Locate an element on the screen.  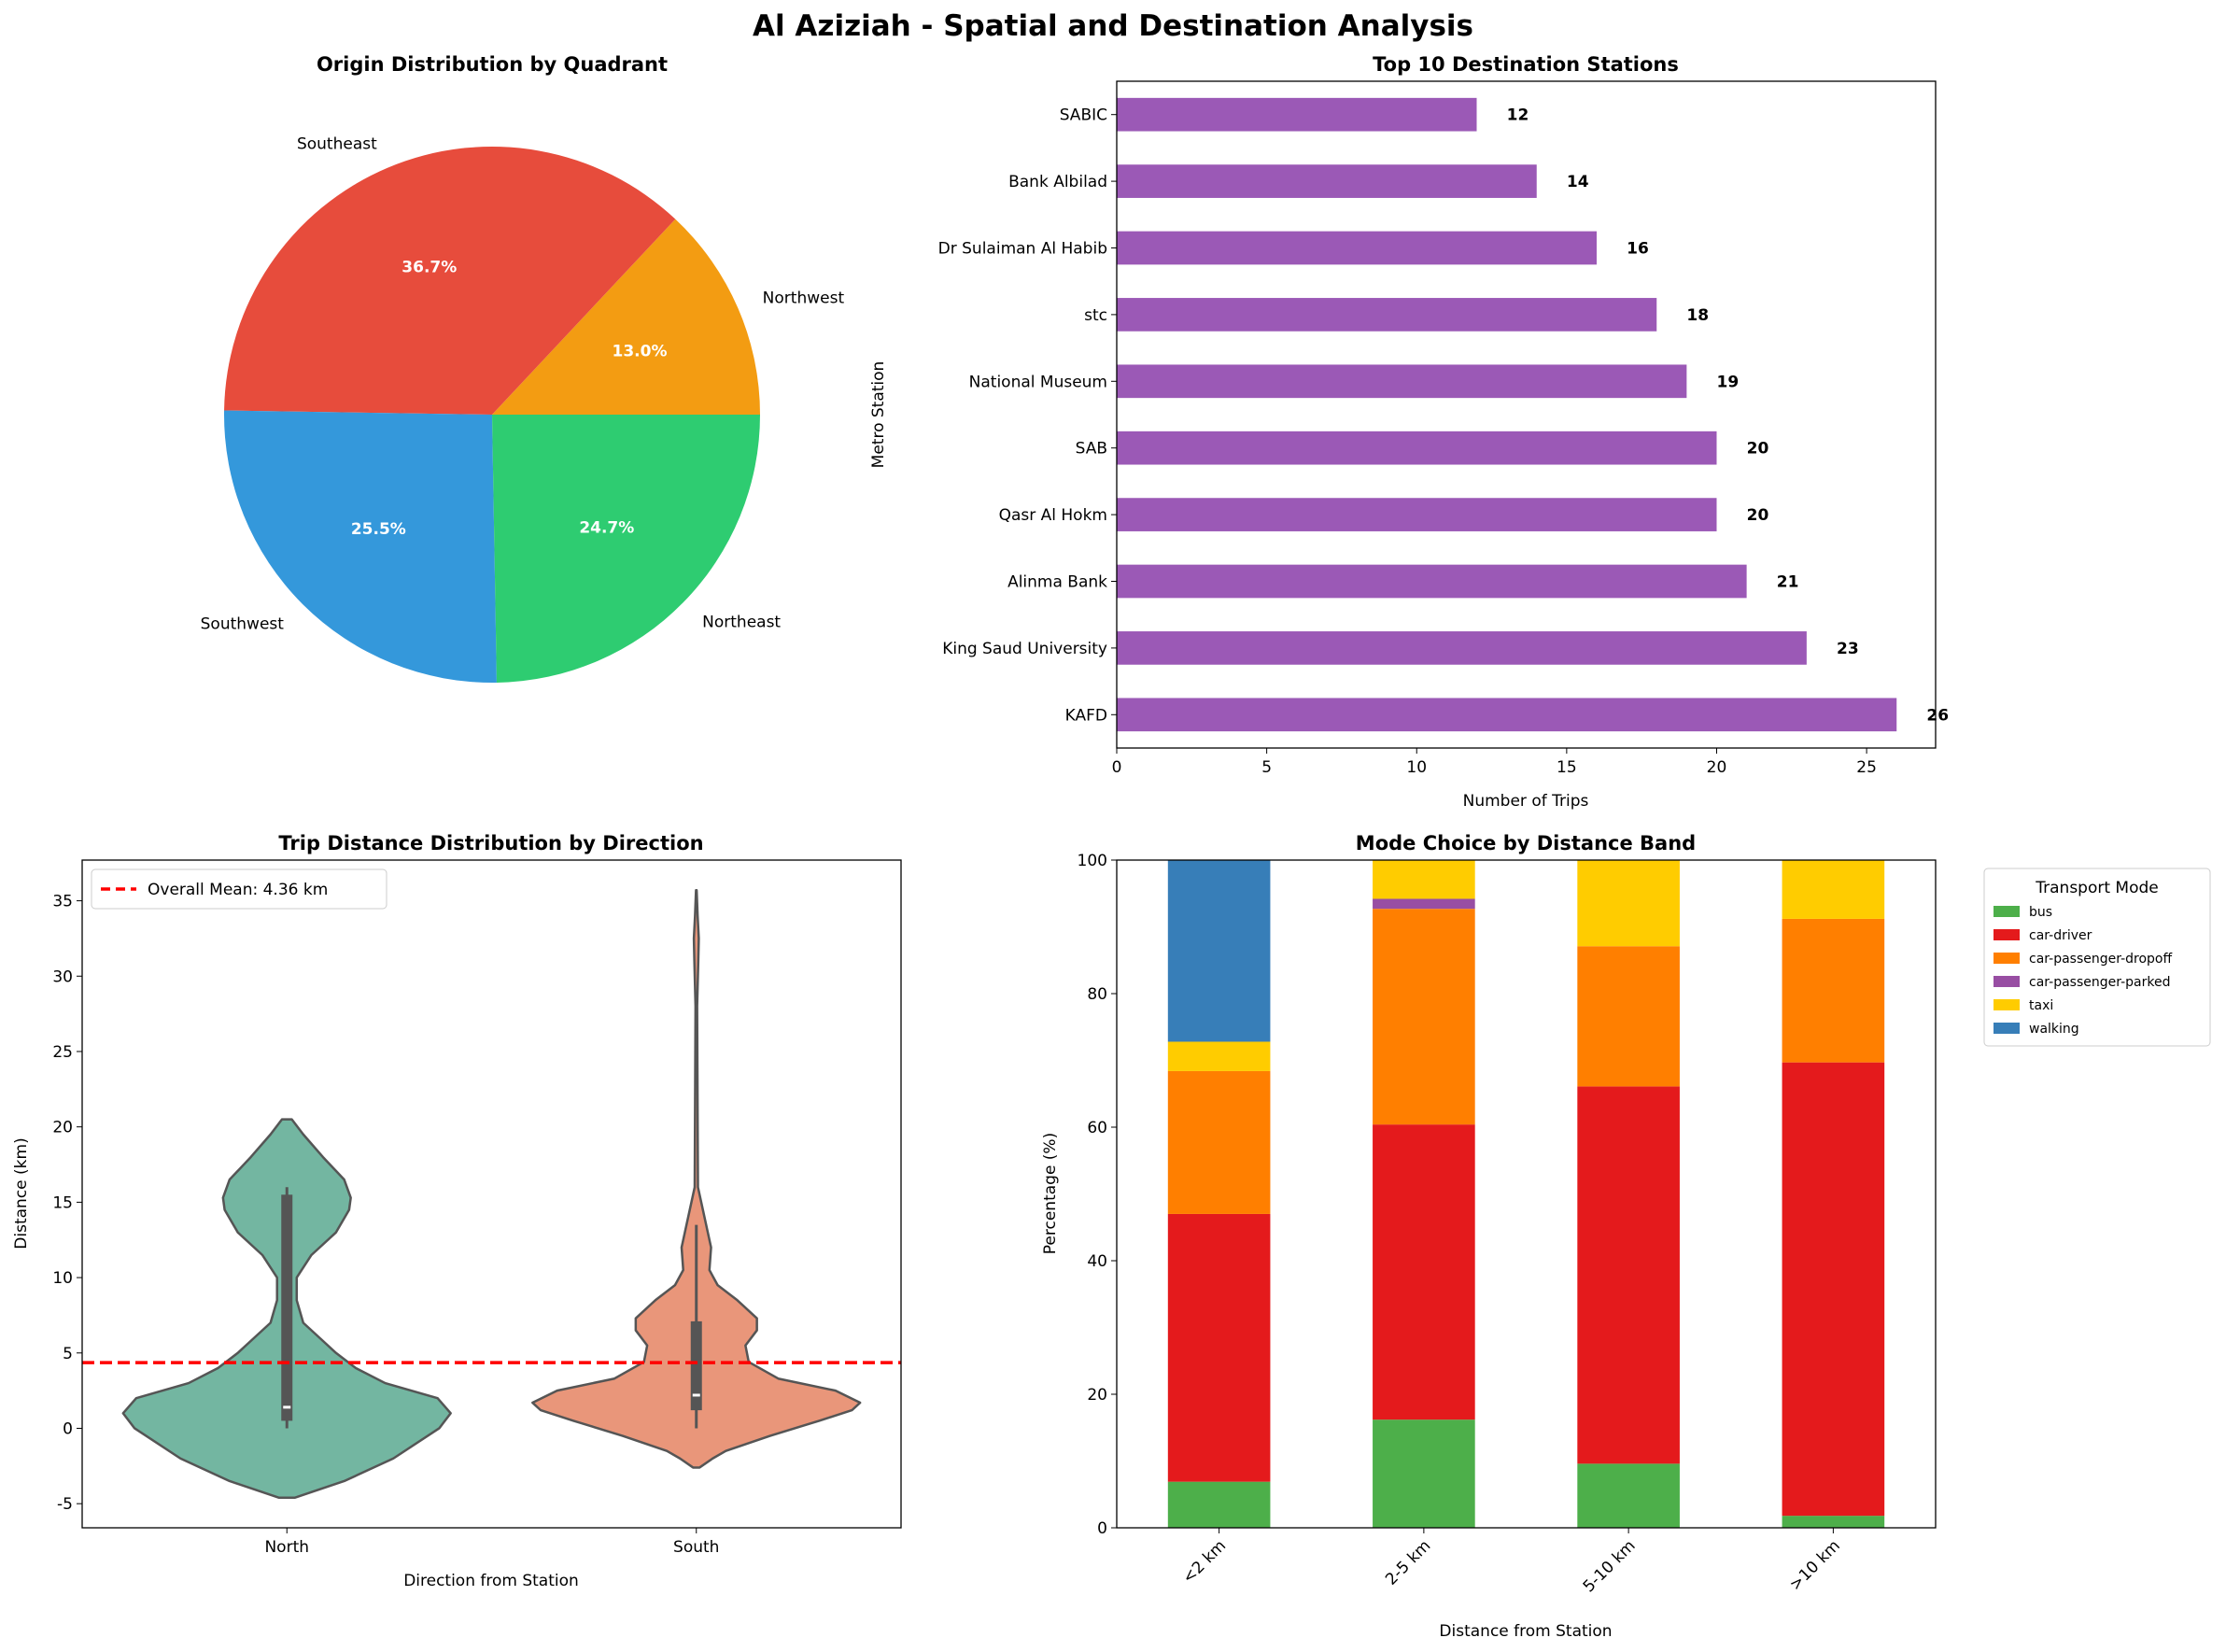
pie-pct-label: 36.7% is located at coordinates (429, 267).